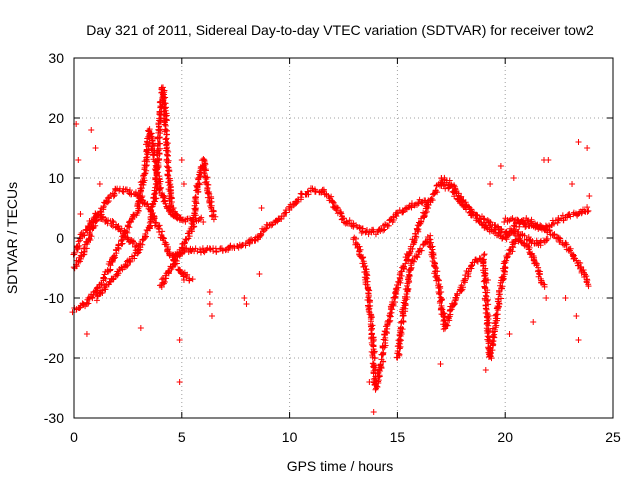 The height and width of the screenshot is (480, 640). What do you see at coordinates (12, 238) in the screenshot?
I see `y-axis-label: SDTVAR / TECUs` at bounding box center [12, 238].